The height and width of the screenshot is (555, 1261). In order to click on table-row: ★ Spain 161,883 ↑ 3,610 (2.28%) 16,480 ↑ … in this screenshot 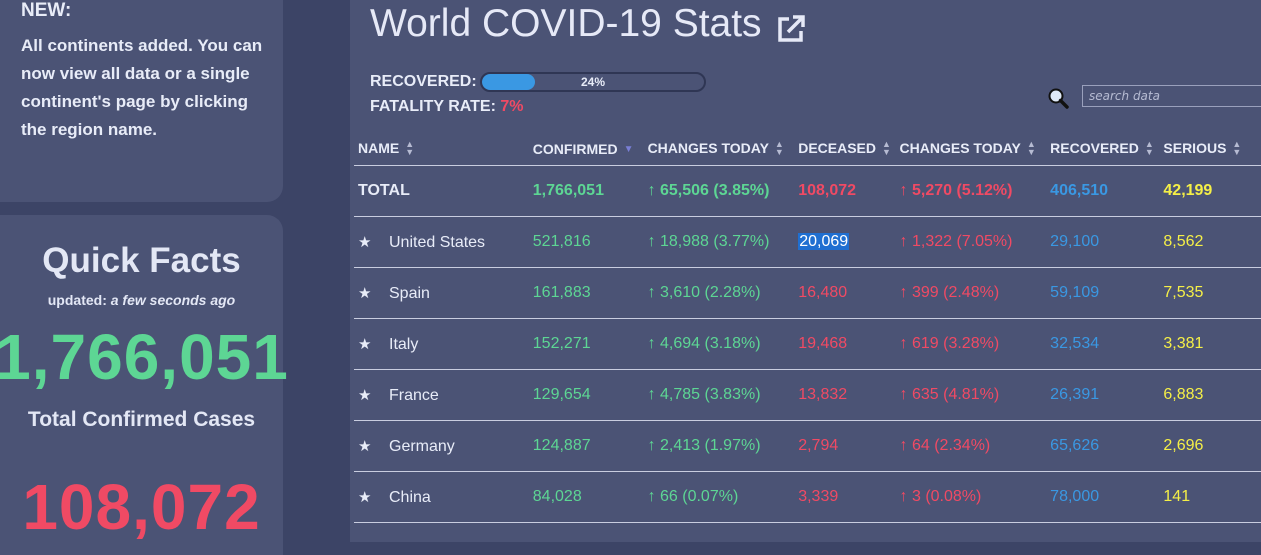, I will do `click(807, 293)`.